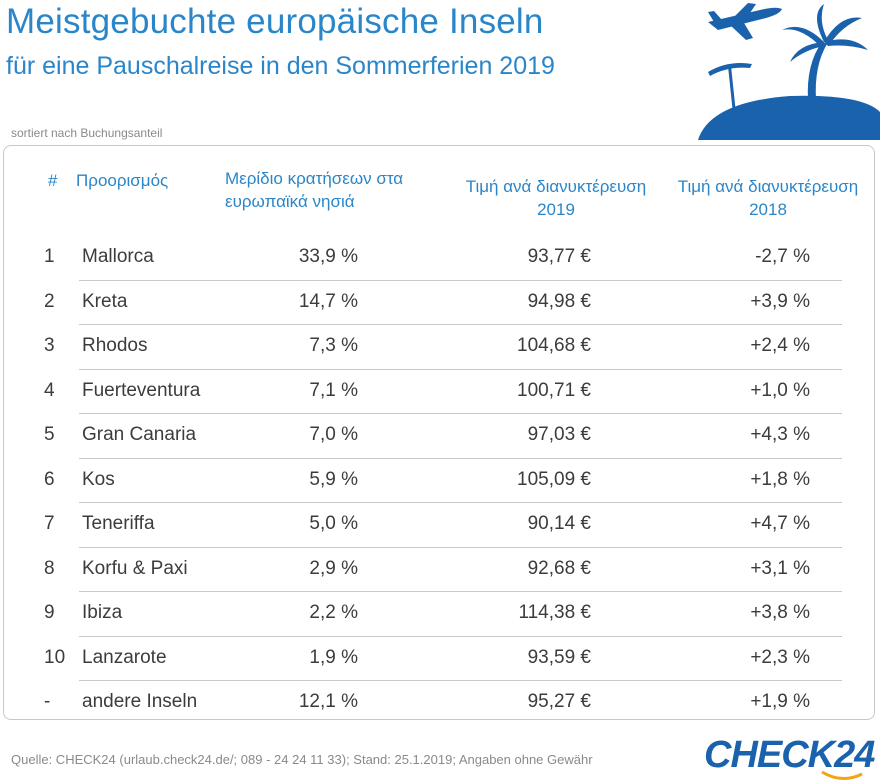 The width and height of the screenshot is (880, 783). Describe the element at coordinates (333, 612) in the screenshot. I see `cell-booking-share: 2,2 %` at that location.